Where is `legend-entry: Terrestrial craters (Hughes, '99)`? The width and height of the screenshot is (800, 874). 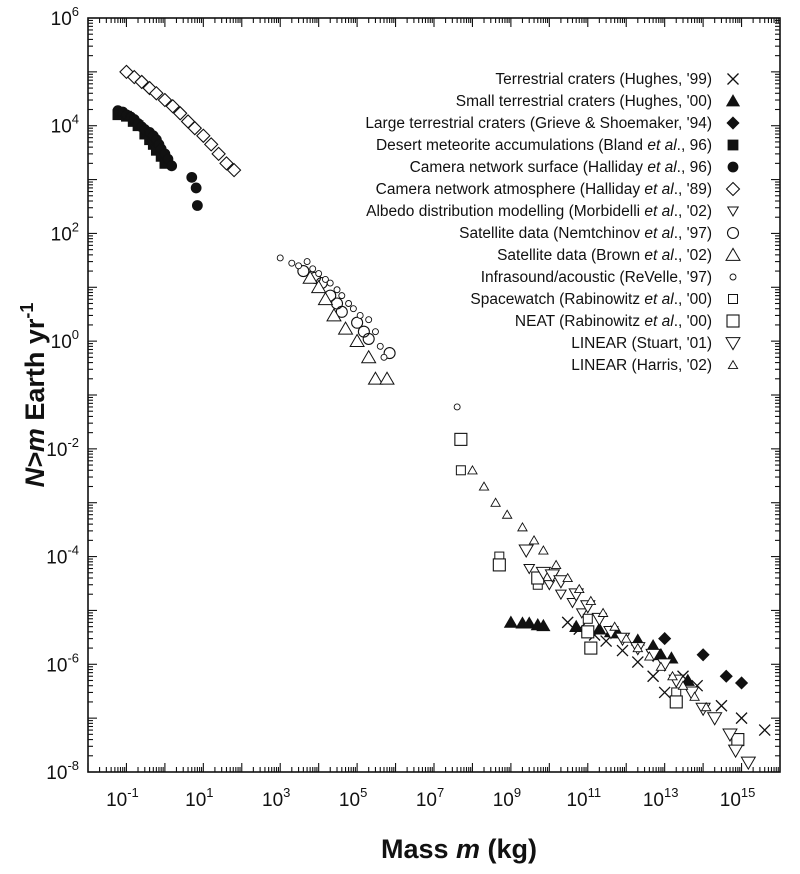
legend-entry: Terrestrial craters (Hughes, '99) is located at coordinates (603, 79).